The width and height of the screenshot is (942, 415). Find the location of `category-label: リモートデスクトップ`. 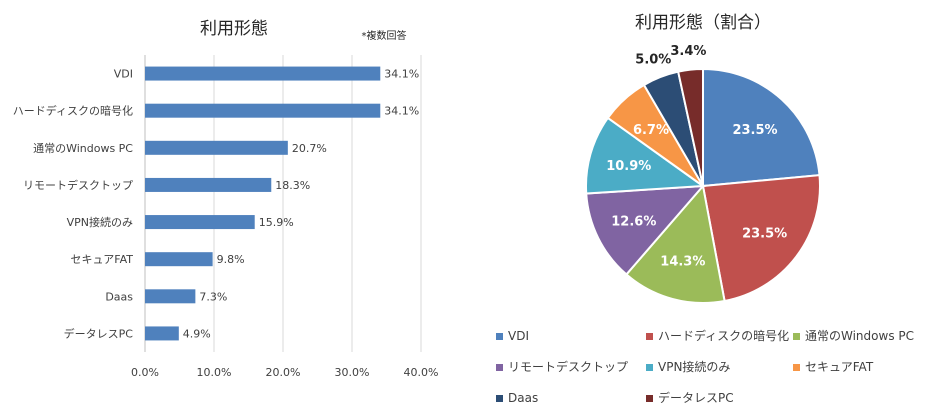

category-label: リモートデスクトップ is located at coordinates (78, 185).